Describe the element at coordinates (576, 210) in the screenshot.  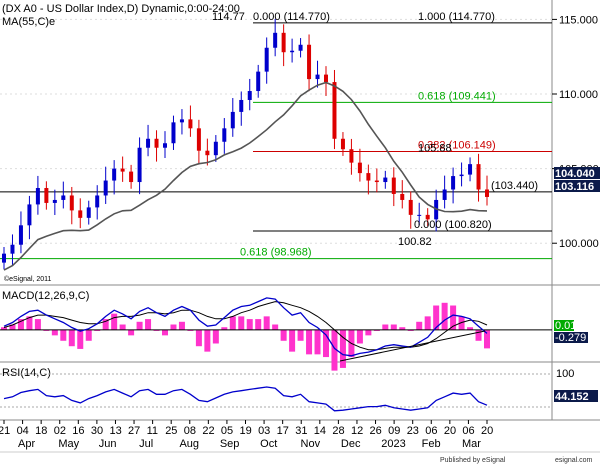
I see `price-axis-area` at that location.